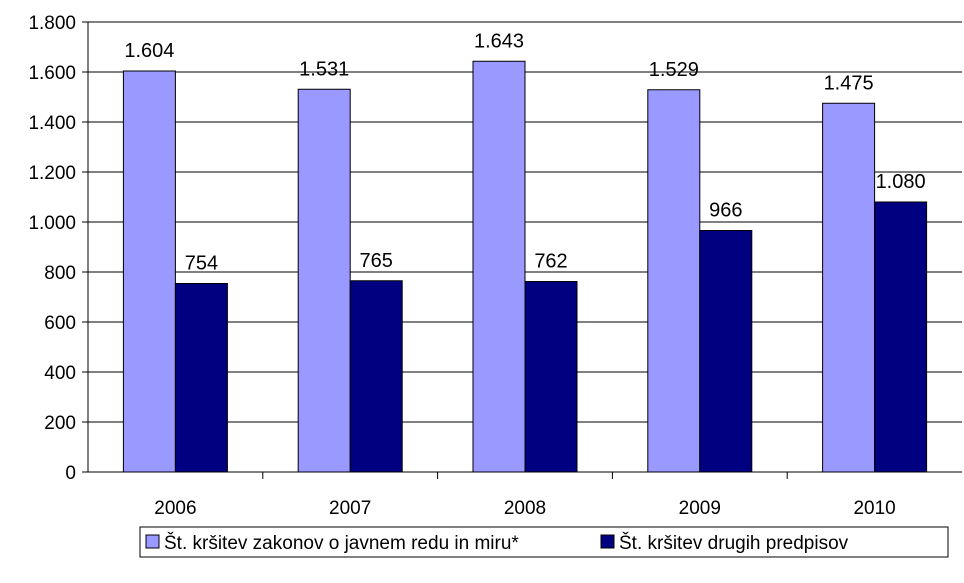 This screenshot has width=964, height=583. I want to click on data-label: 1.529, so click(674, 70).